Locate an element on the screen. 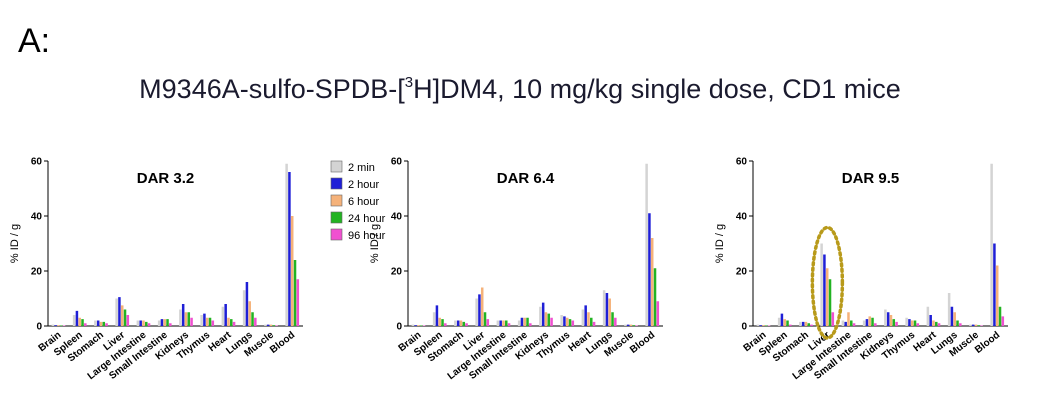 The image size is (1040, 412). bar-2-hour-muscle is located at coordinates (973, 325).